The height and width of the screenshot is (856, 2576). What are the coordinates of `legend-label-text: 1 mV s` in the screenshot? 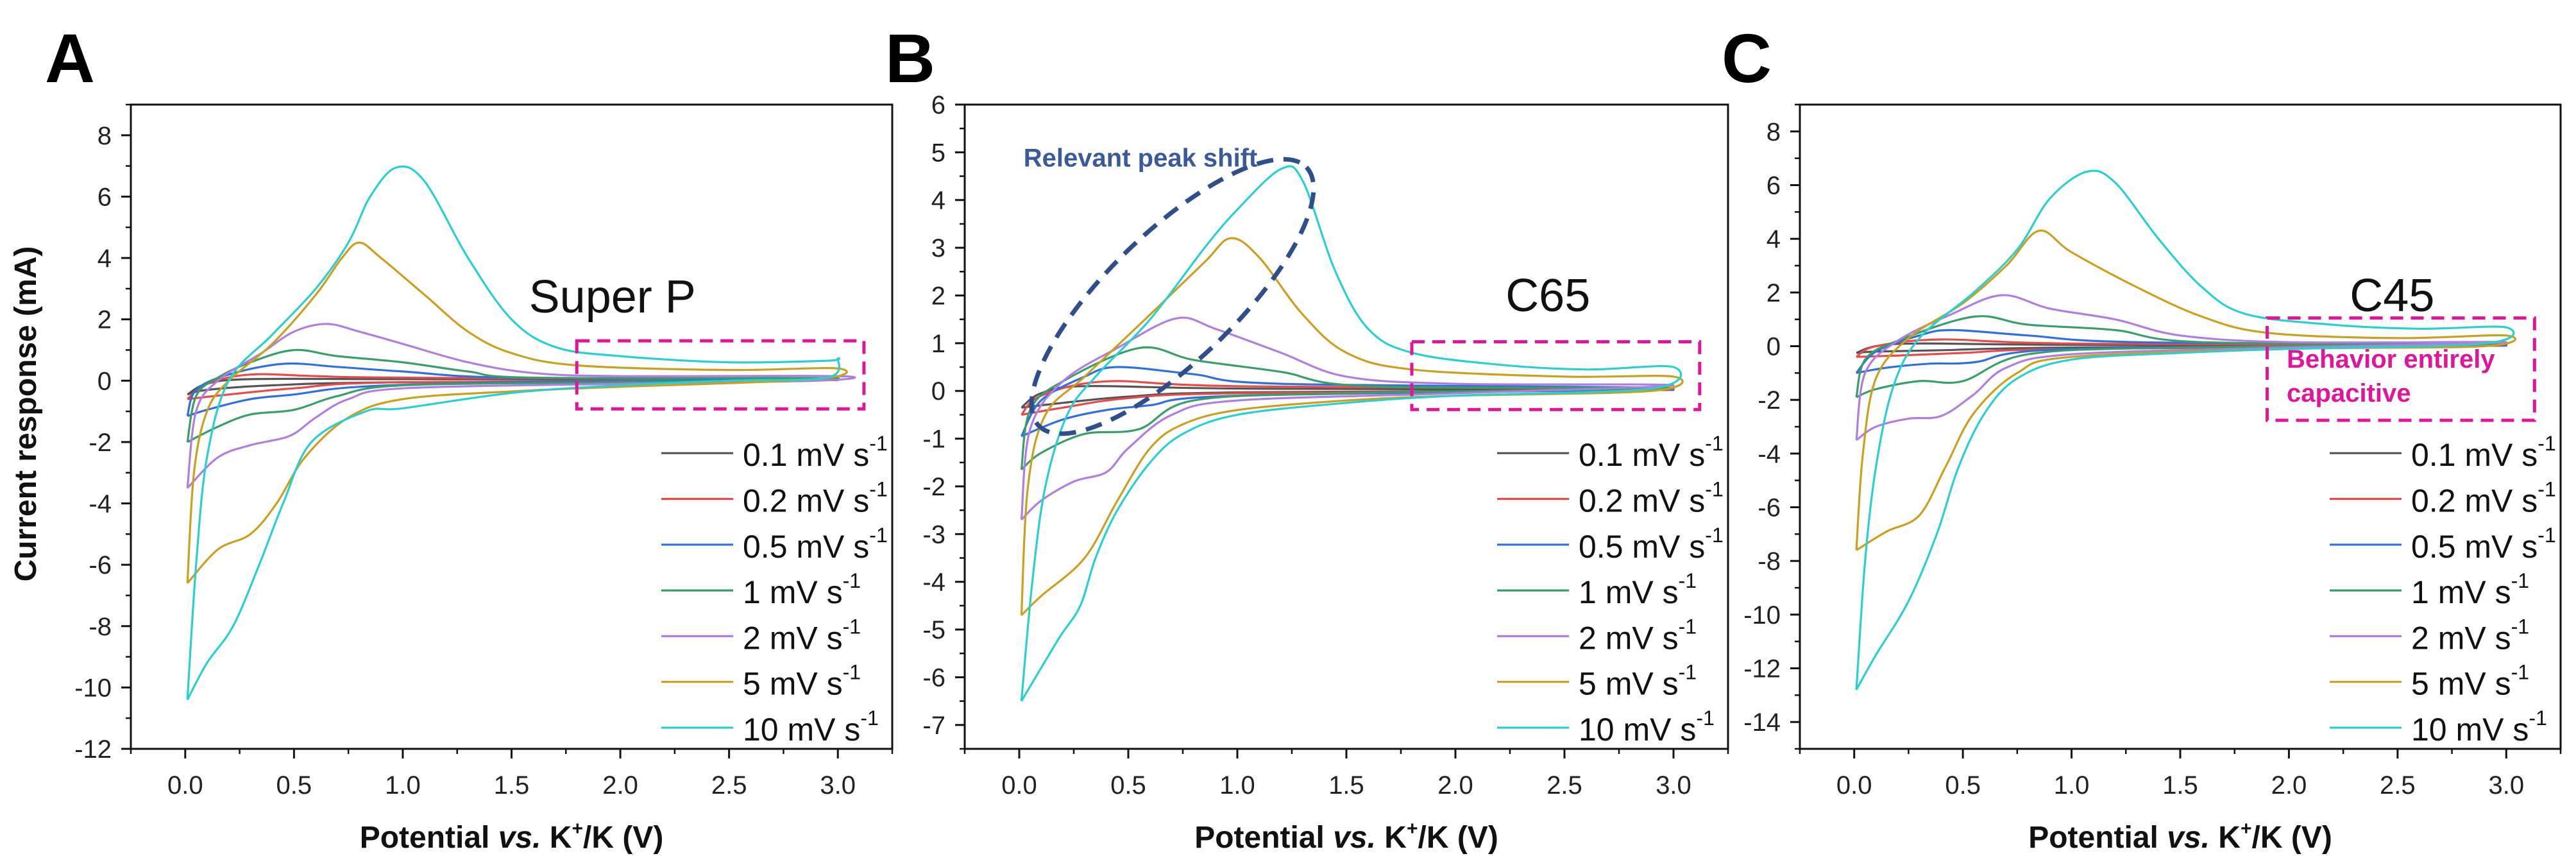 It's located at (1629, 592).